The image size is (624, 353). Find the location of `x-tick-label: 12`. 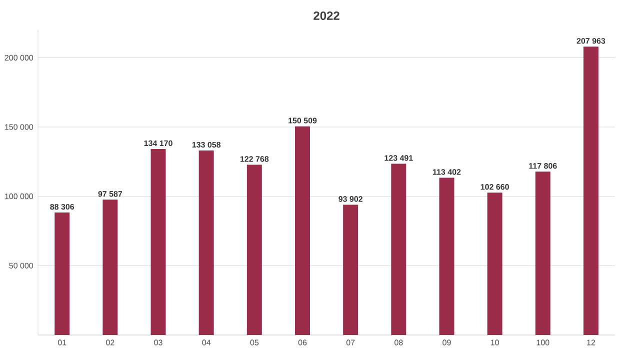

x-tick-label: 12 is located at coordinates (591, 343).